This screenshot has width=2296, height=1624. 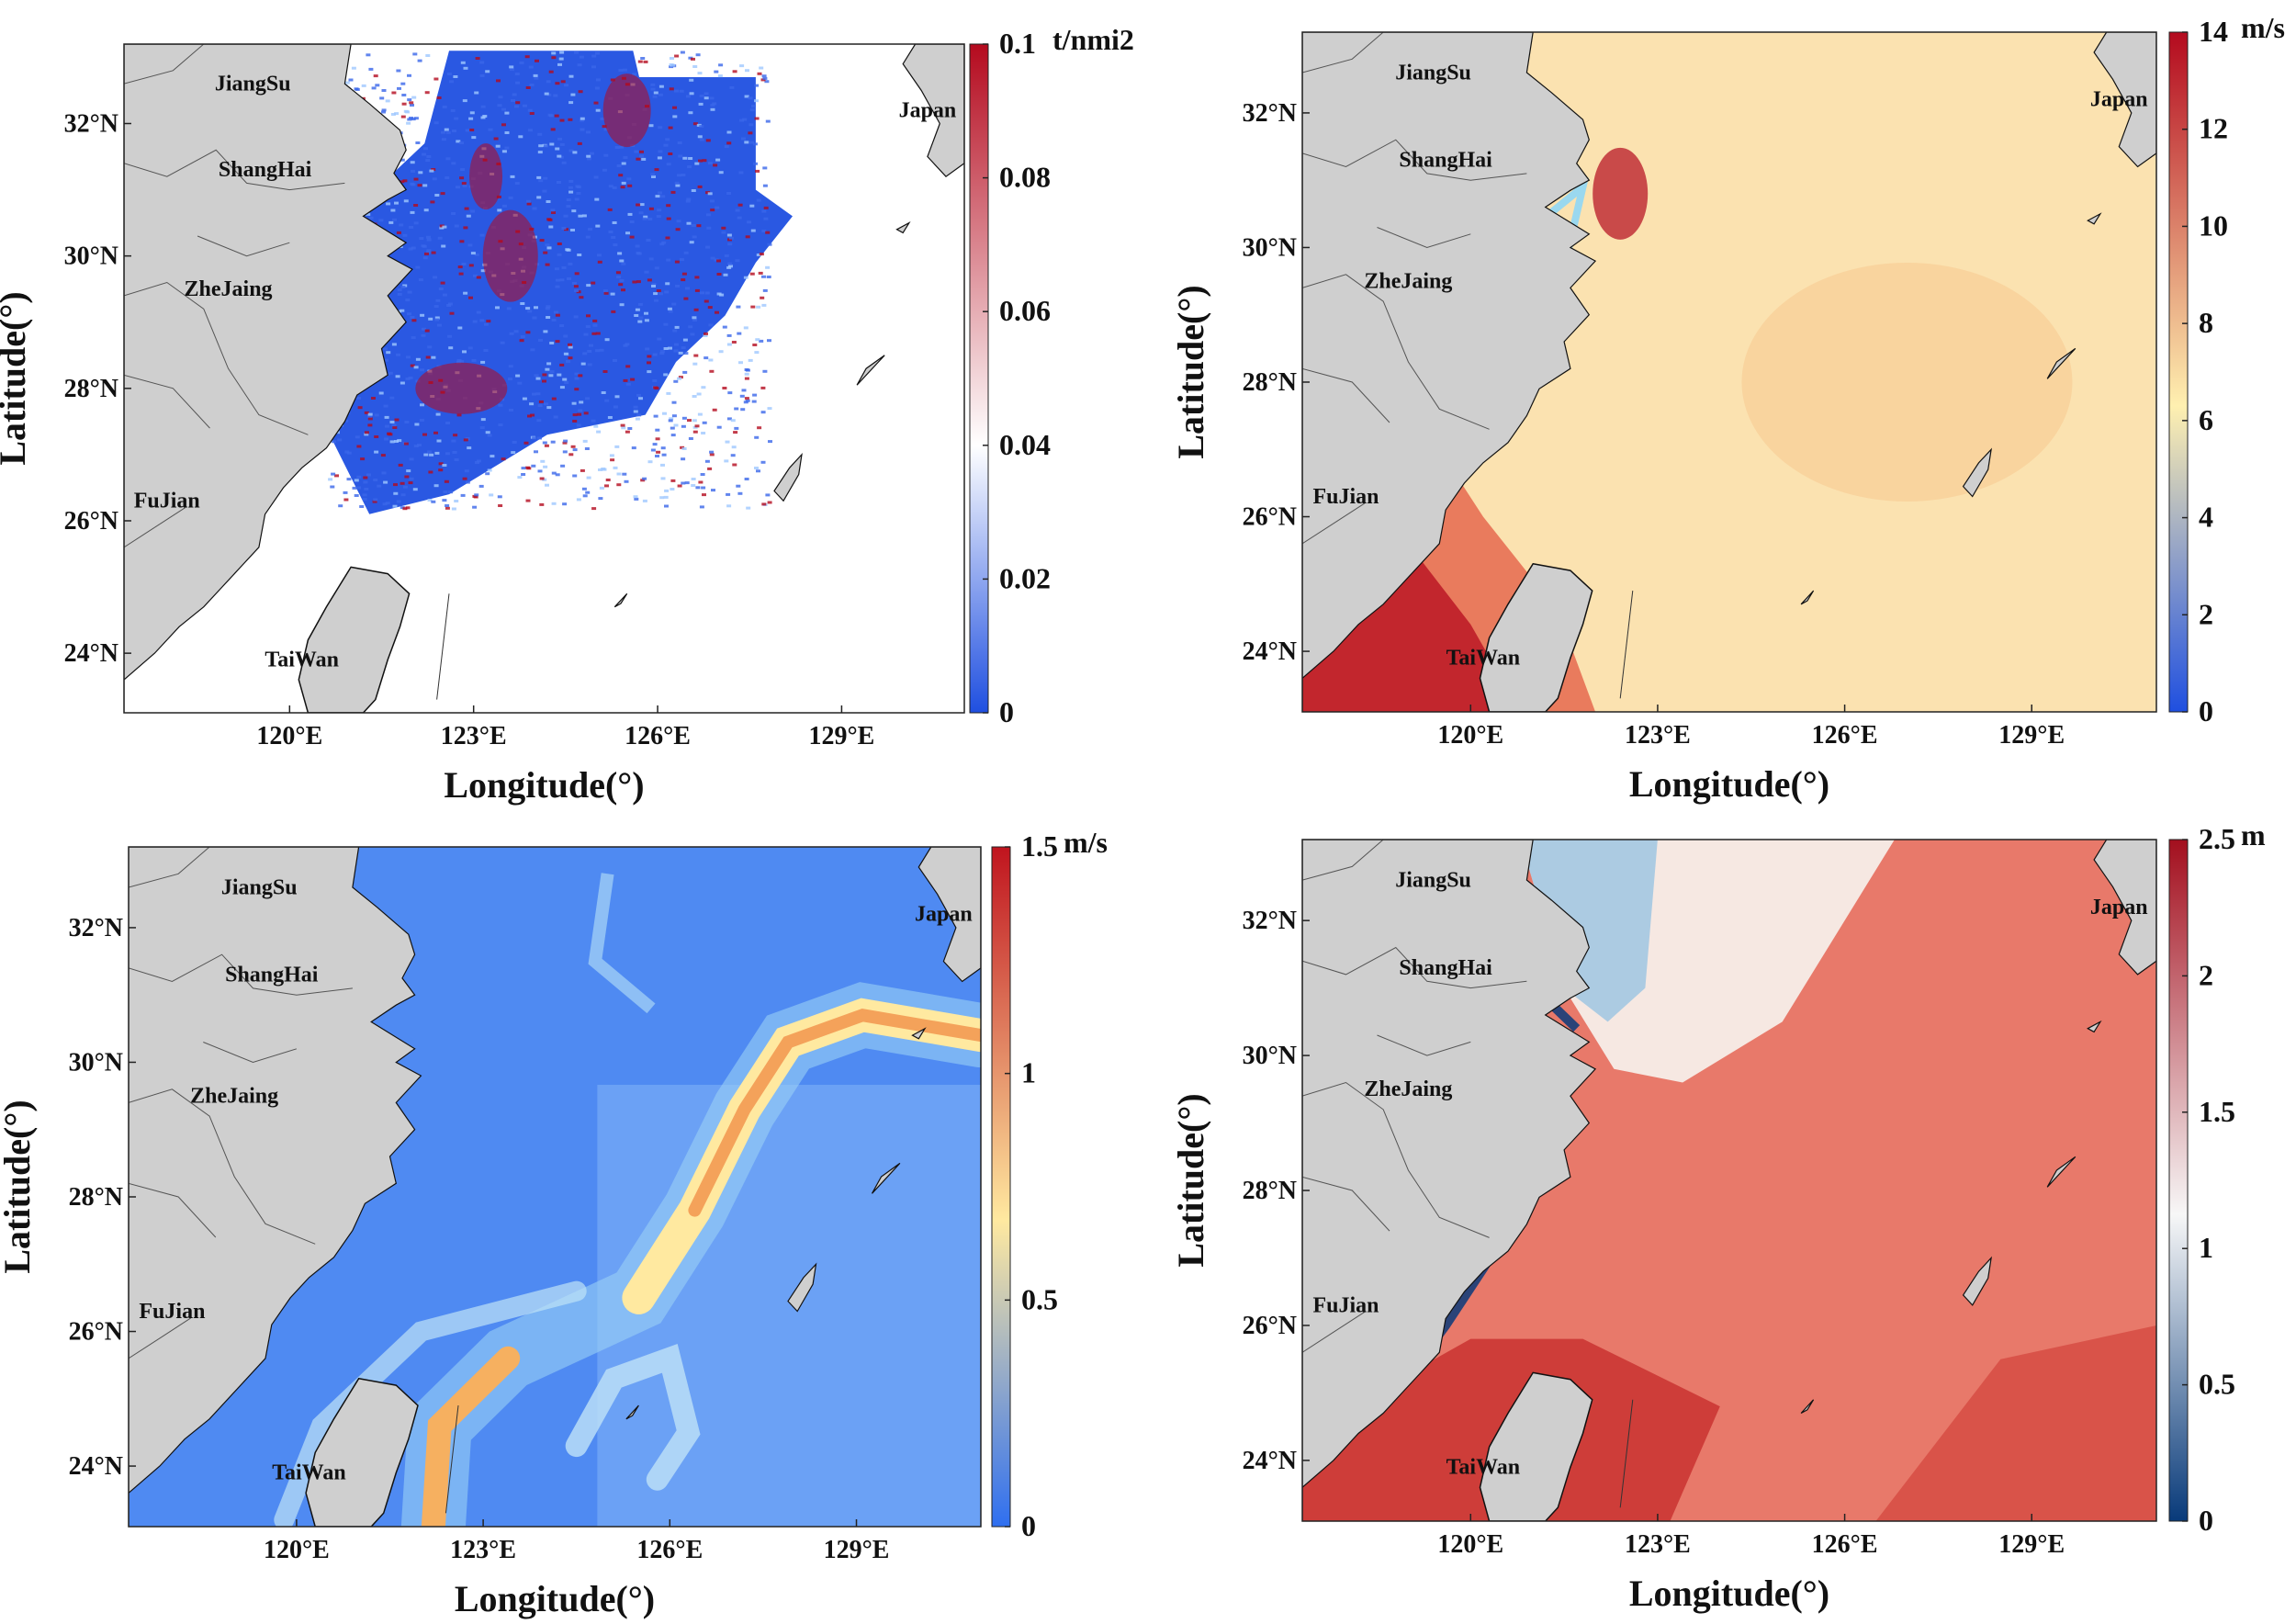 I want to click on taiwan-land, so click(x=354, y=639).